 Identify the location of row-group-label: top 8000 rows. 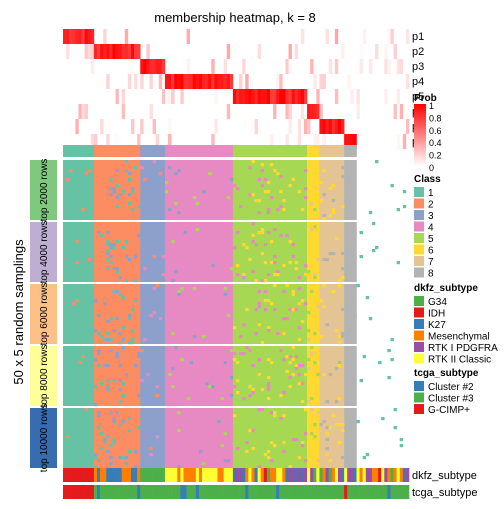
(44, 376).